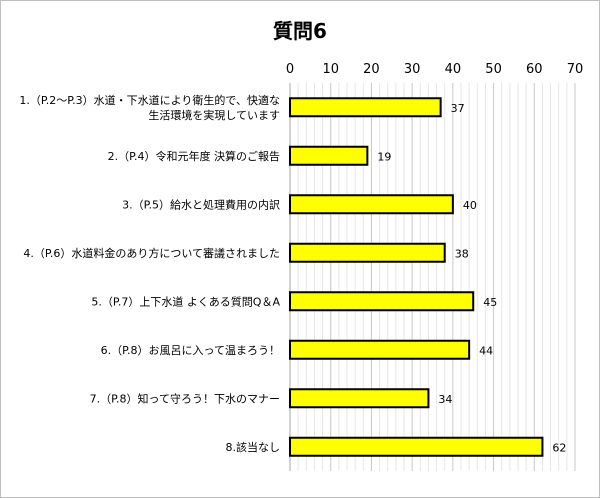 The height and width of the screenshot is (498, 600). What do you see at coordinates (185, 301) in the screenshot?
I see `category-label: 5.（P.7）上下水道 よくある質問Q＆A` at bounding box center [185, 301].